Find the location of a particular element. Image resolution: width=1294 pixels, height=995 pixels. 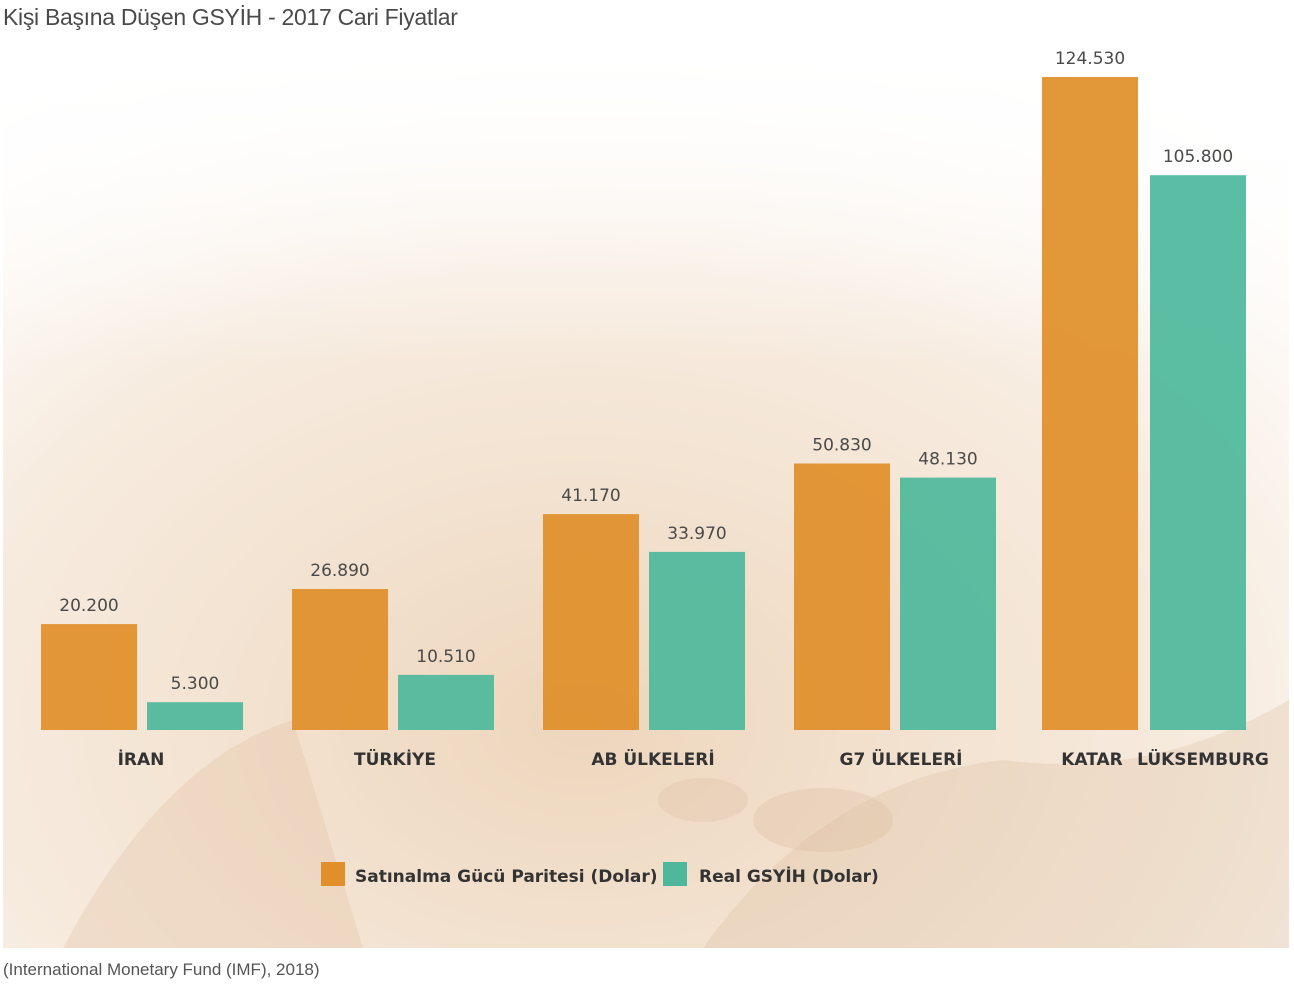

value-label-real-0: 5.300 is located at coordinates (195, 684).